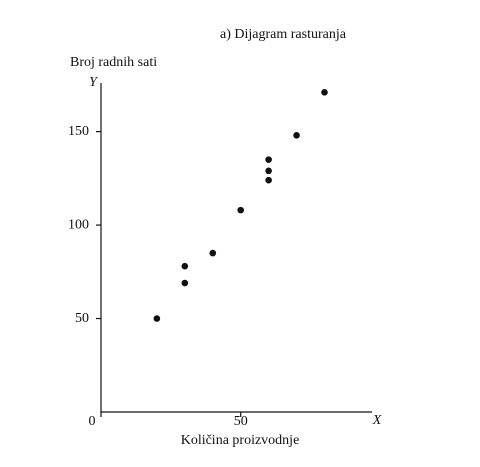  I want to click on y-axis-name: Y, so click(94, 82).